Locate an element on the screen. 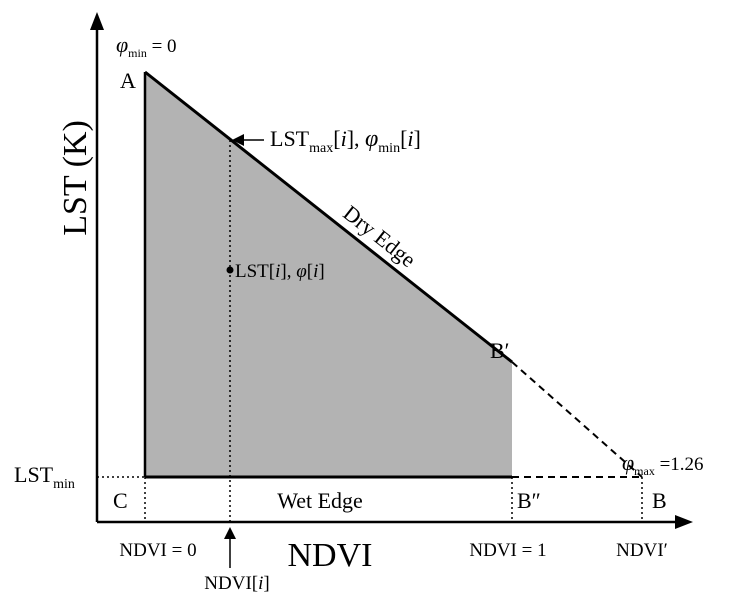 This screenshot has height=599, width=743. ndvi-1-label: NDVI = 1 is located at coordinates (507, 550).